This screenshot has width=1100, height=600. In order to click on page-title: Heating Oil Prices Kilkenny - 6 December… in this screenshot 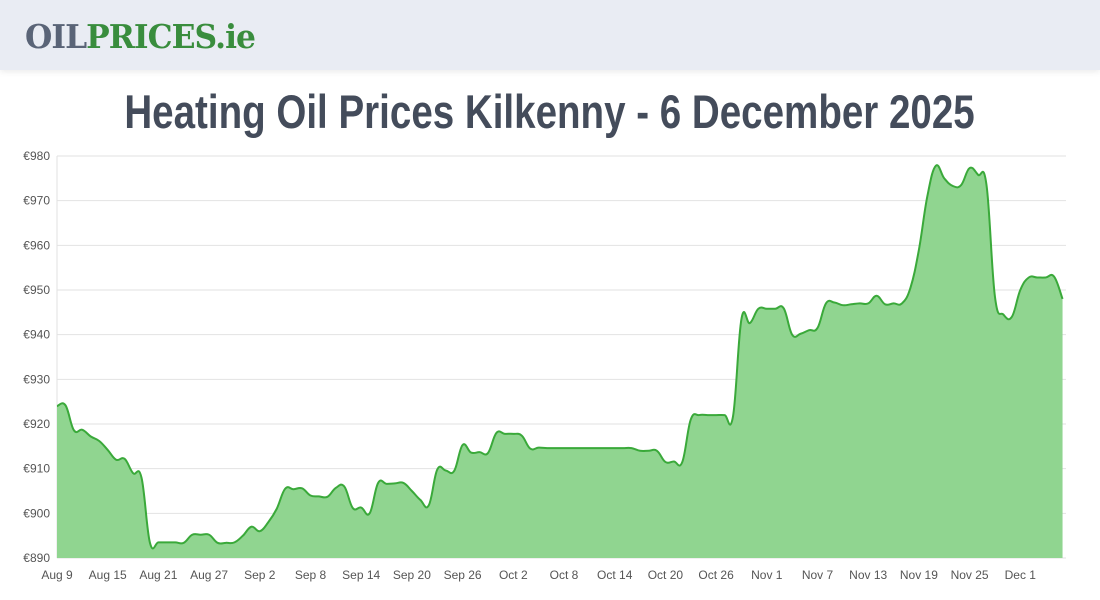, I will do `click(550, 111)`.